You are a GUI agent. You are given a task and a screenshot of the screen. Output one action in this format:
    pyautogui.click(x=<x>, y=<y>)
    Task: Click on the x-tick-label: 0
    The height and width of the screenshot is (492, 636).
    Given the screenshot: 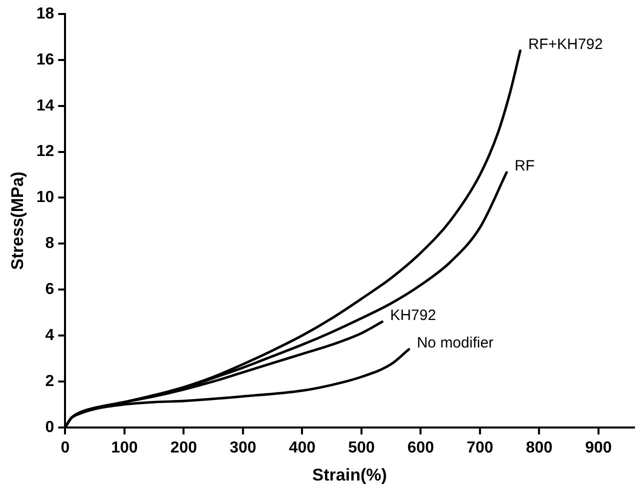 What is the action you would take?
    pyautogui.click(x=65, y=447)
    